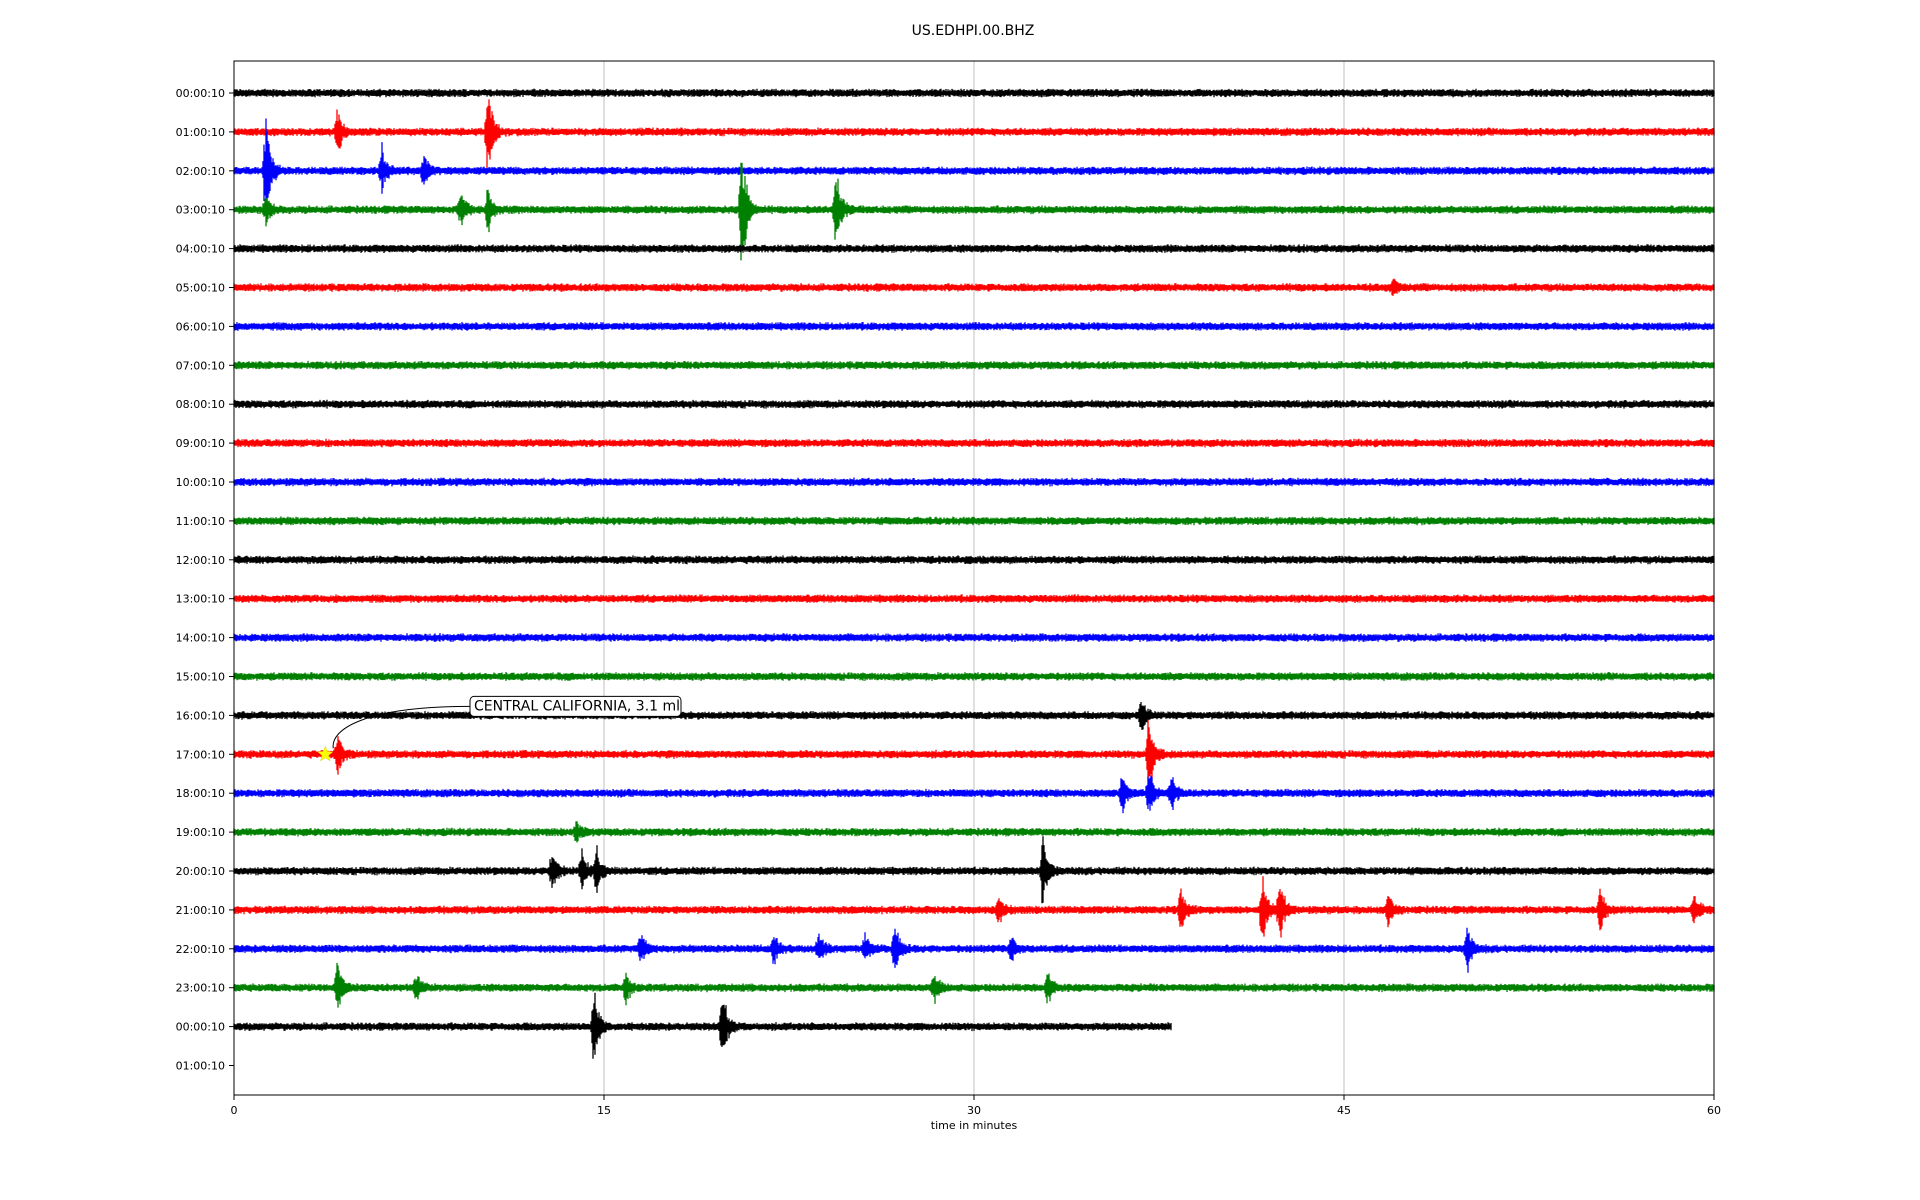 This screenshot has height=1200, width=1920. What do you see at coordinates (499, 728) in the screenshot?
I see `event-annotation: CENTRAL CALIFORNIA, 3.1 ml` at bounding box center [499, 728].